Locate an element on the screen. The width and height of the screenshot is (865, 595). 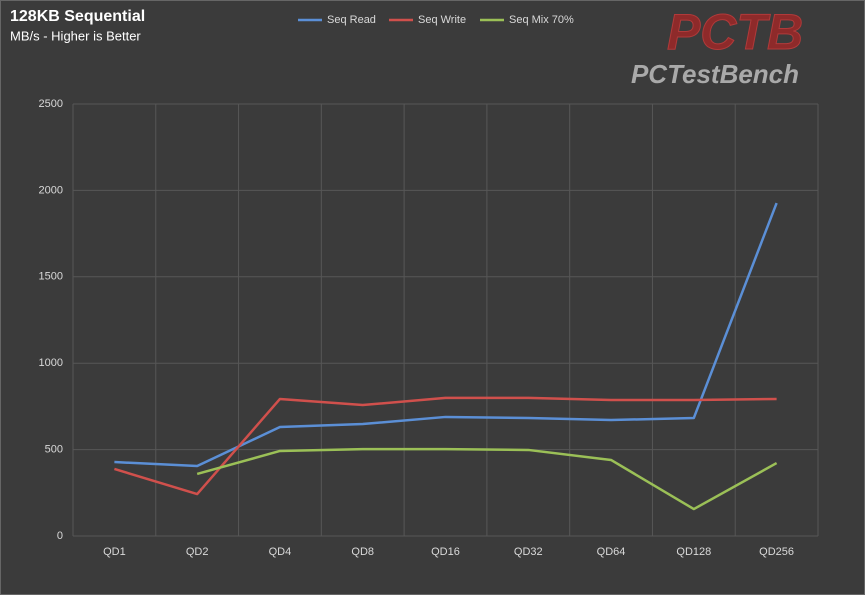
y-tick-label: 1500 is located at coordinates (51, 277).